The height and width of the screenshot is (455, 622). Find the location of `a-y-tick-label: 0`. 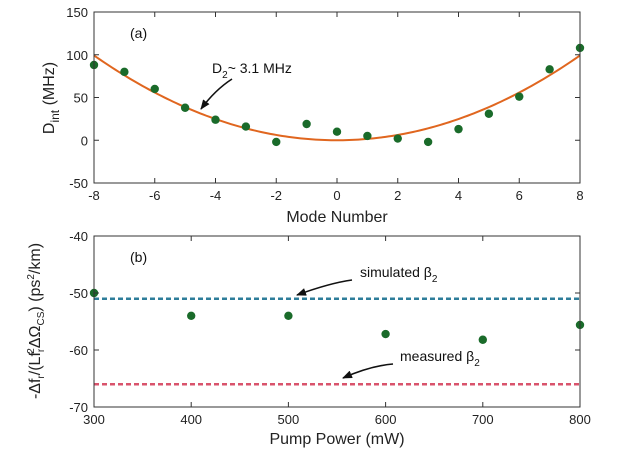

a-y-tick-label: 0 is located at coordinates (84, 140).